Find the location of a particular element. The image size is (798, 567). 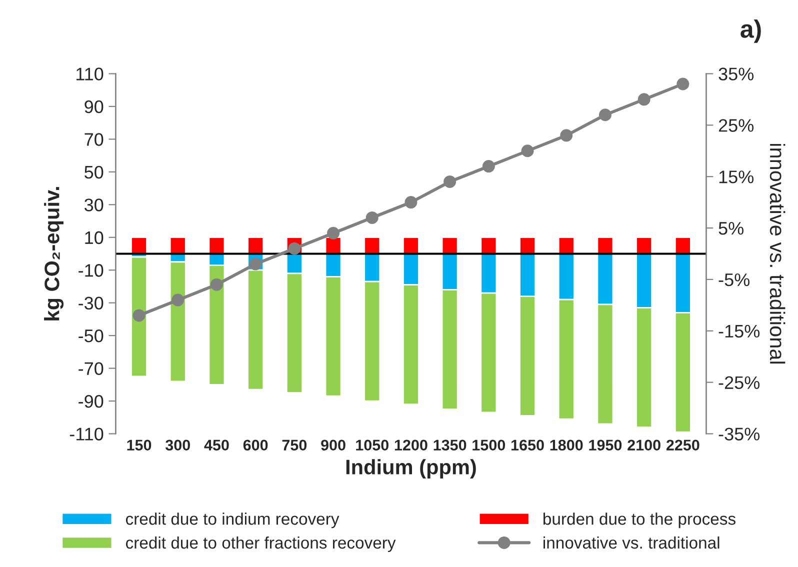

y2-tick-label: -35% is located at coordinates (739, 434).